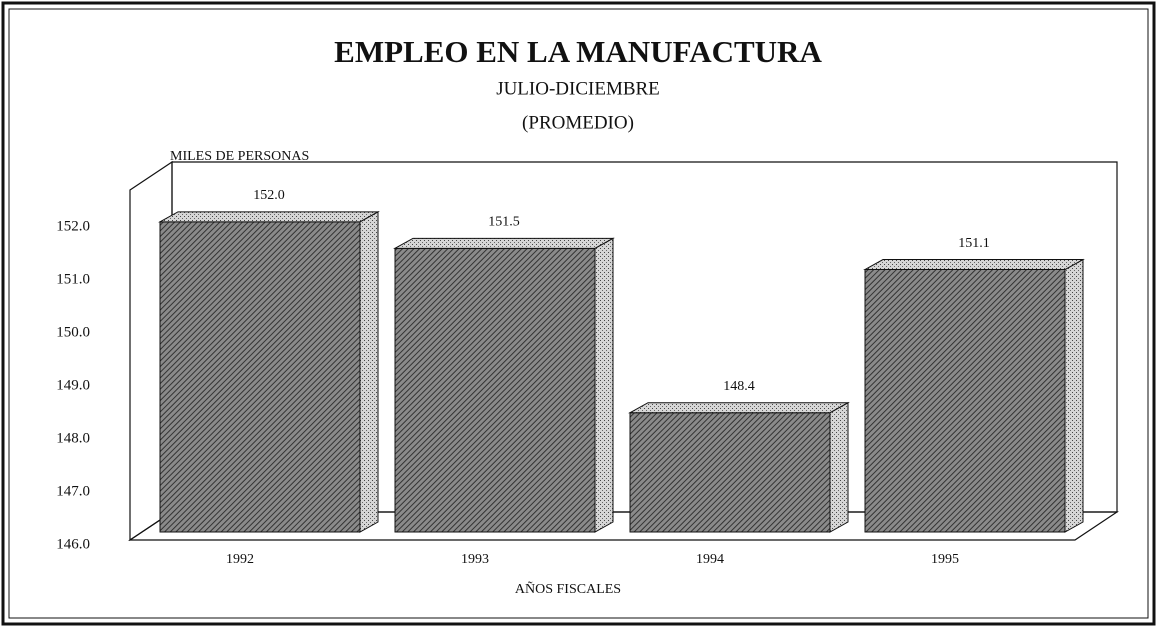 The width and height of the screenshot is (1157, 627). What do you see at coordinates (504, 222) in the screenshot?
I see `value-label: 151.5` at bounding box center [504, 222].